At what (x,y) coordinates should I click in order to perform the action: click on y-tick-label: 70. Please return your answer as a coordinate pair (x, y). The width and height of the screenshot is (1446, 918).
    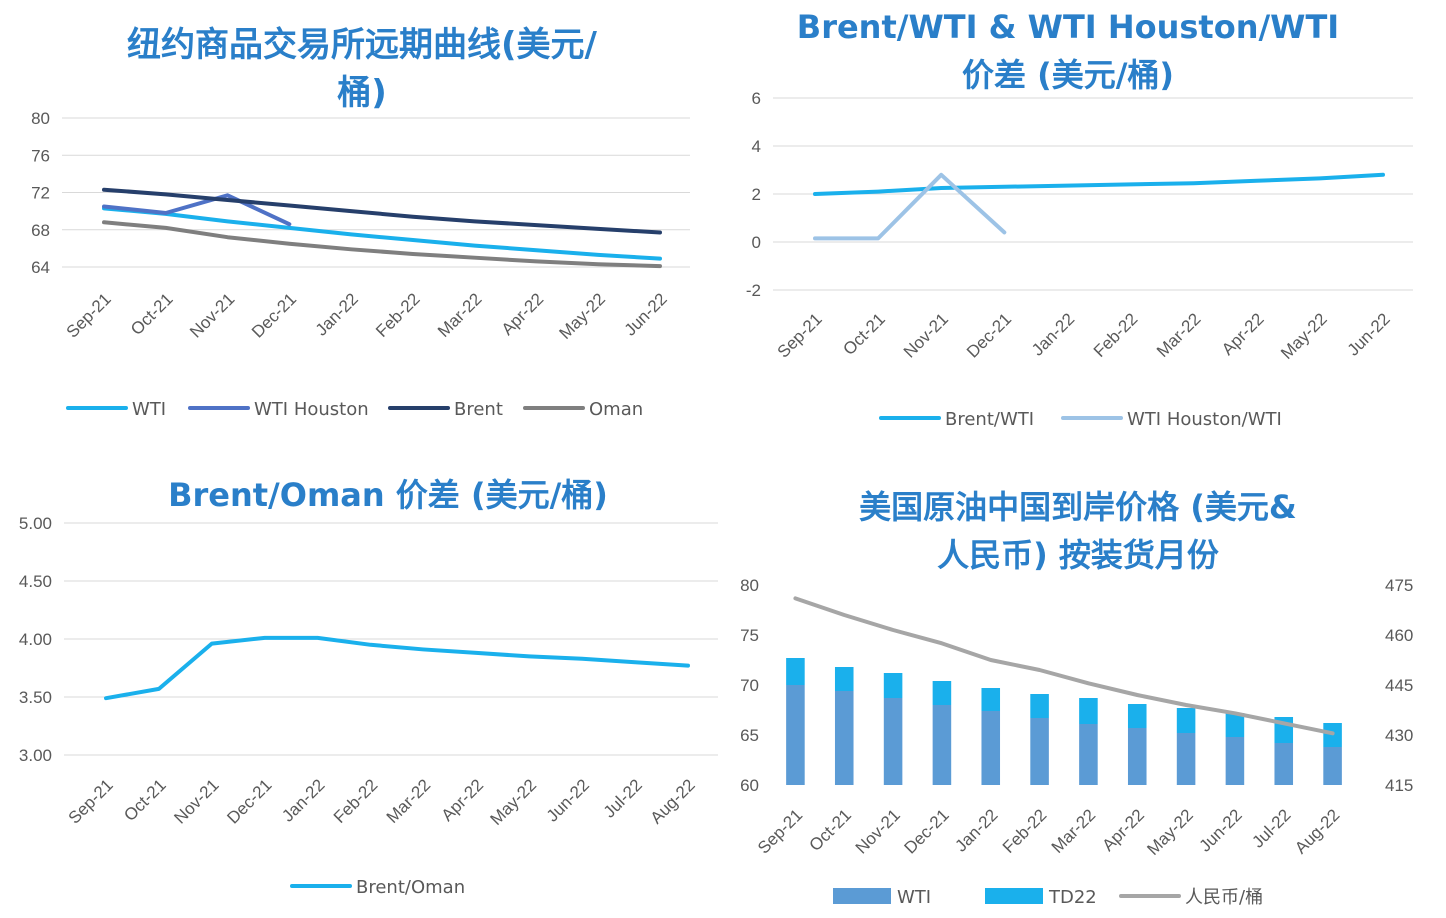
    Looking at the image, I should click on (749, 685).